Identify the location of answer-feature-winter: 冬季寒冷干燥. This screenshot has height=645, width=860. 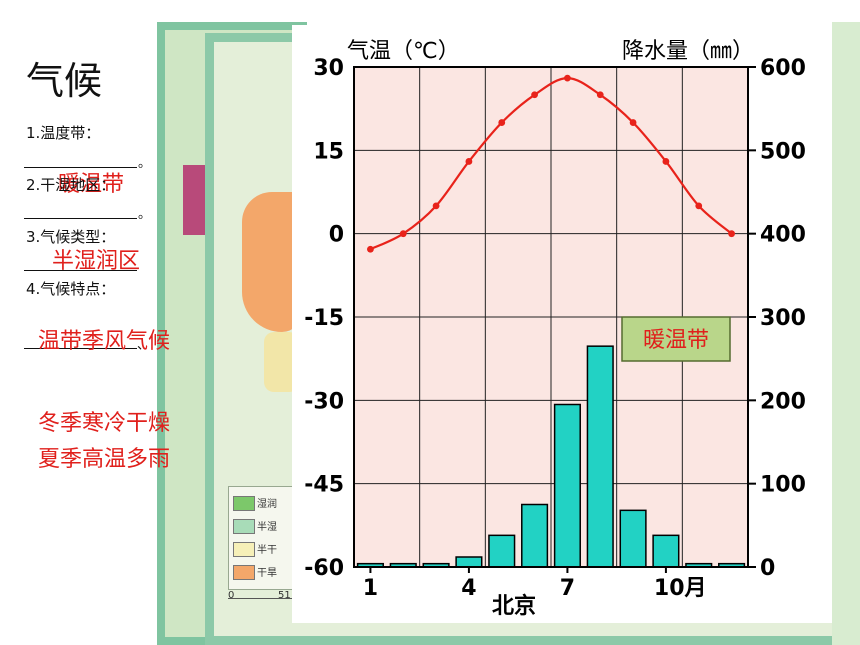
(104, 423).